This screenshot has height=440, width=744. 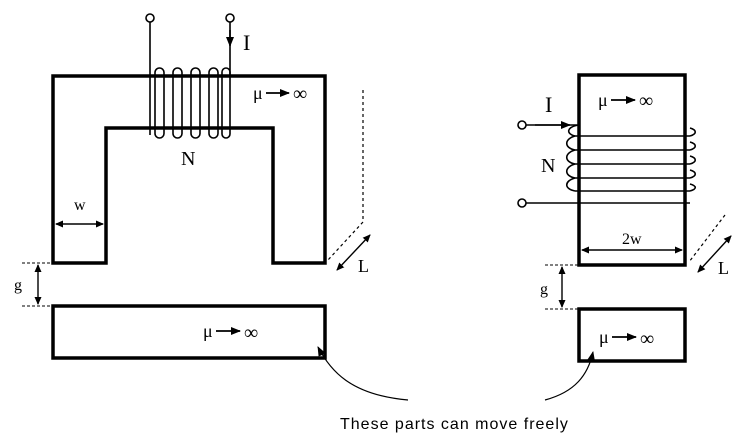 What do you see at coordinates (646, 101) in the screenshot?
I see `right-core-infinity: ∞` at bounding box center [646, 101].